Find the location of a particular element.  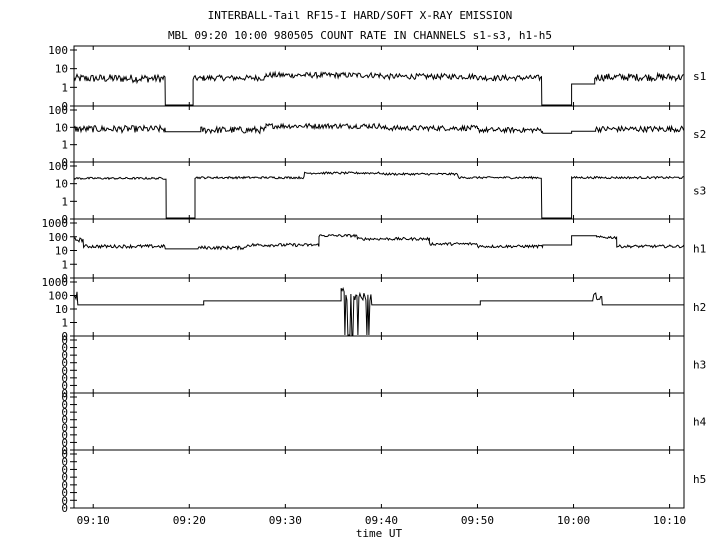

panel-s1-ytick-label: 0 is located at coordinates (64, 106).